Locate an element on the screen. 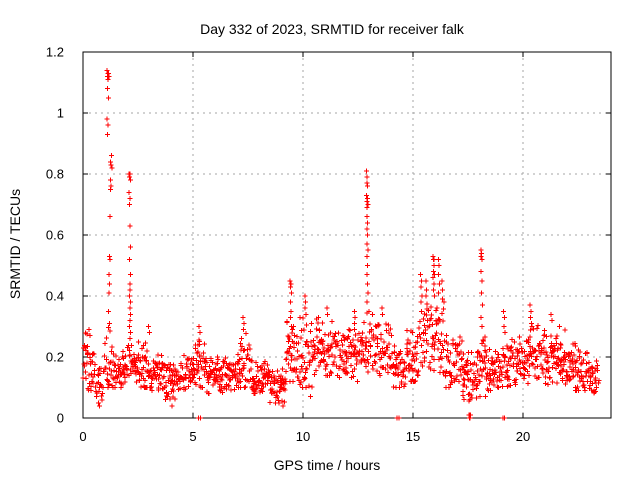 The height and width of the screenshot is (480, 640). x-axis-label: GPS time / hours is located at coordinates (327, 465).